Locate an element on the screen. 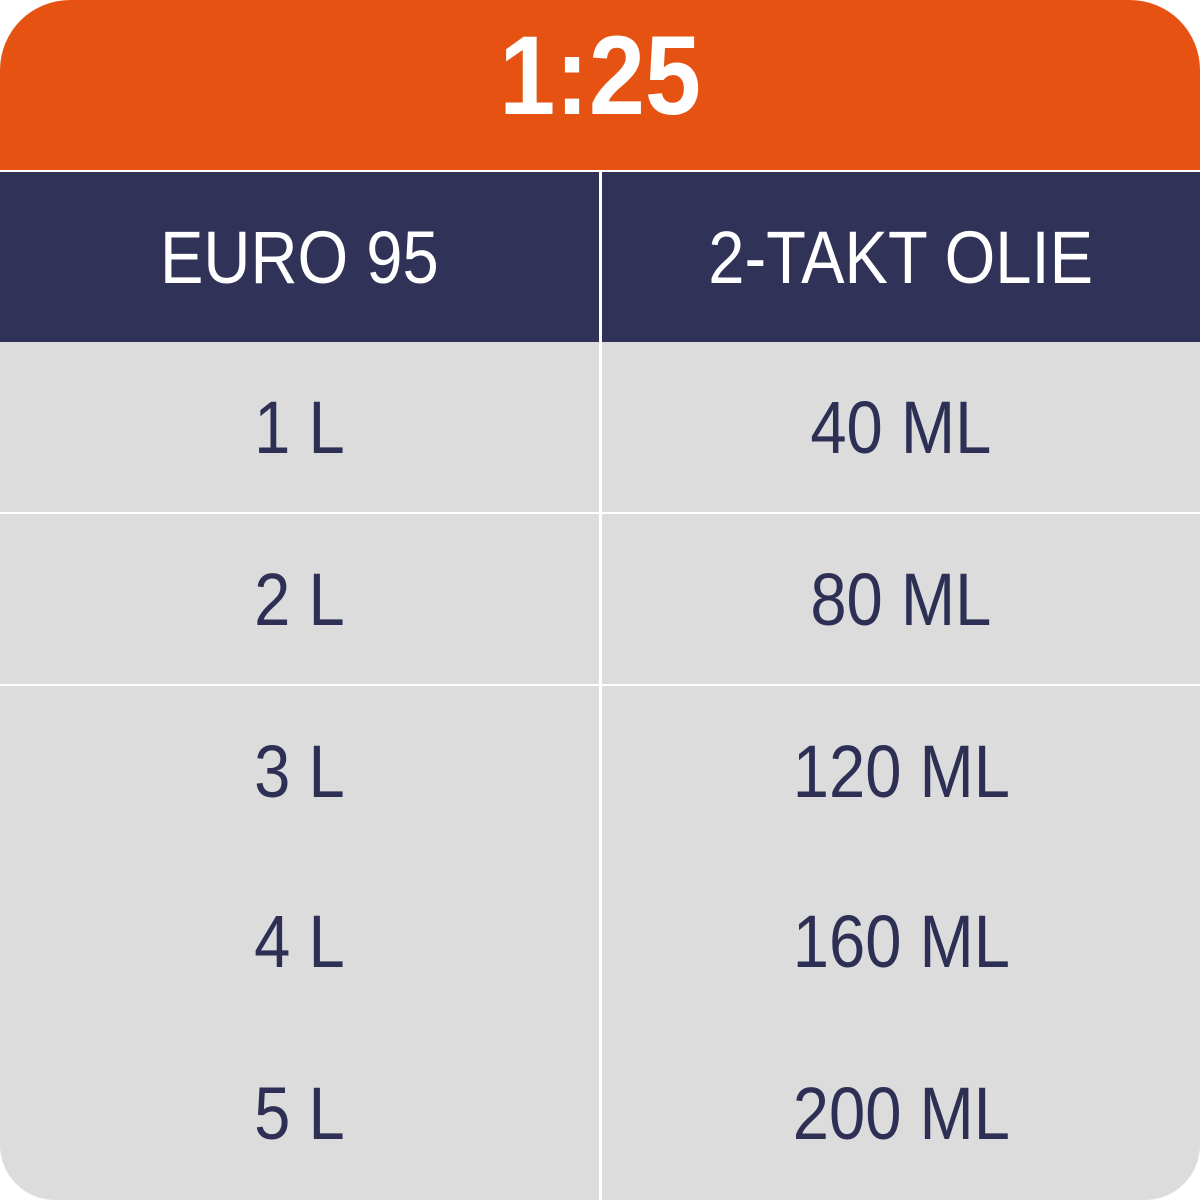 This screenshot has height=1200, width=1200. header-oil: 2-TAKT OLIE is located at coordinates (901, 257).